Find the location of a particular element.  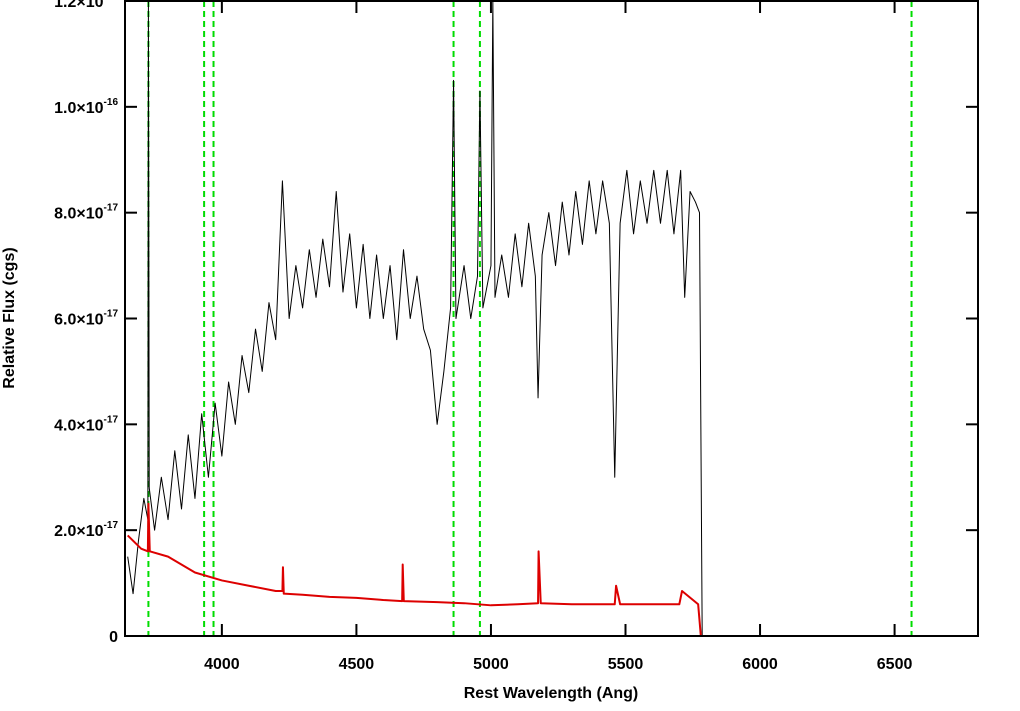

x-tick-label: 5500 is located at coordinates (626, 664).